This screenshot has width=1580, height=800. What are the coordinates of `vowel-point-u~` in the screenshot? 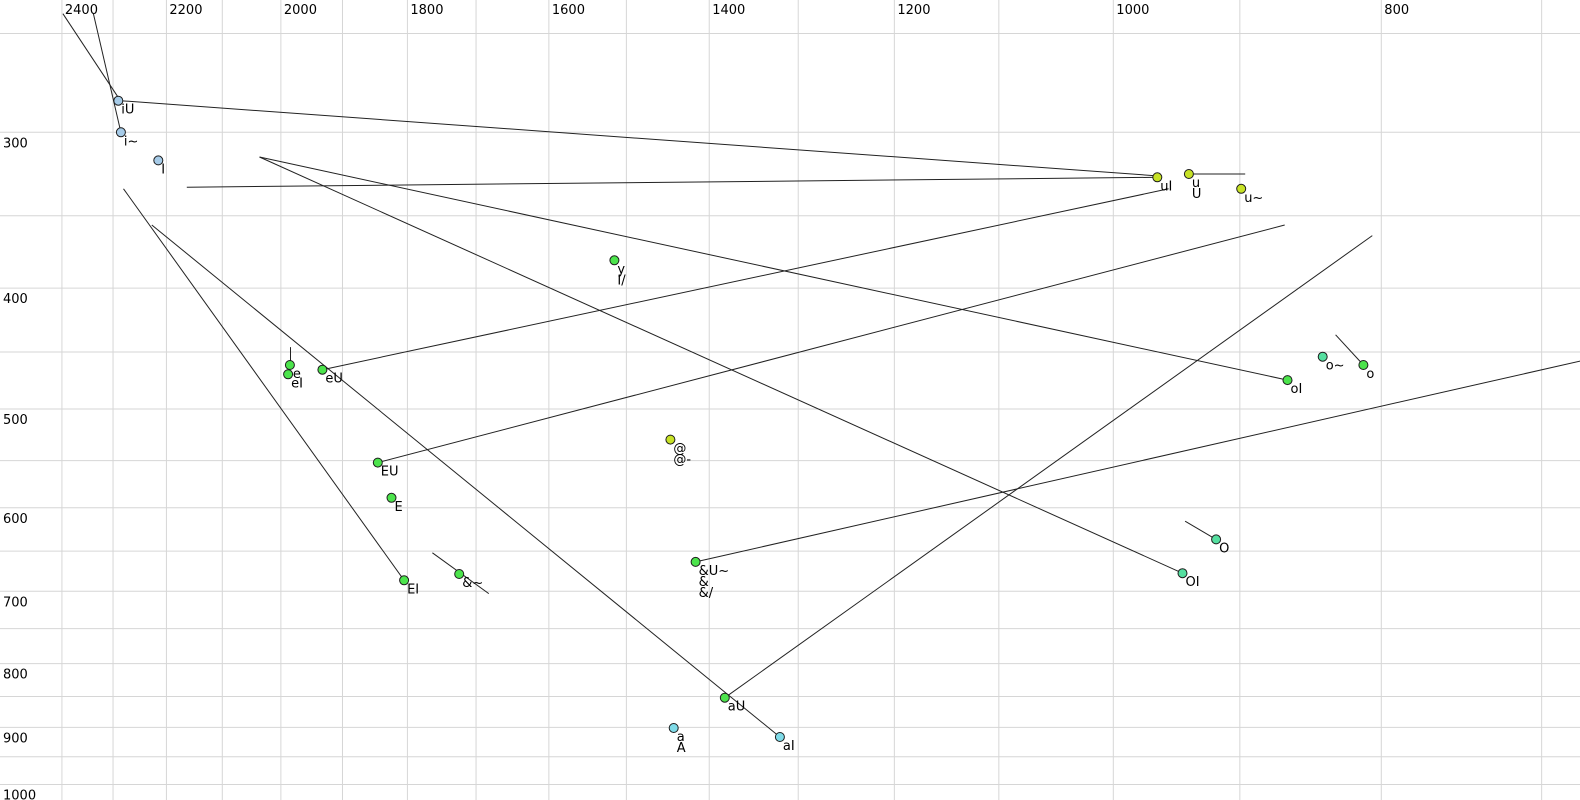 It's located at (1241, 188).